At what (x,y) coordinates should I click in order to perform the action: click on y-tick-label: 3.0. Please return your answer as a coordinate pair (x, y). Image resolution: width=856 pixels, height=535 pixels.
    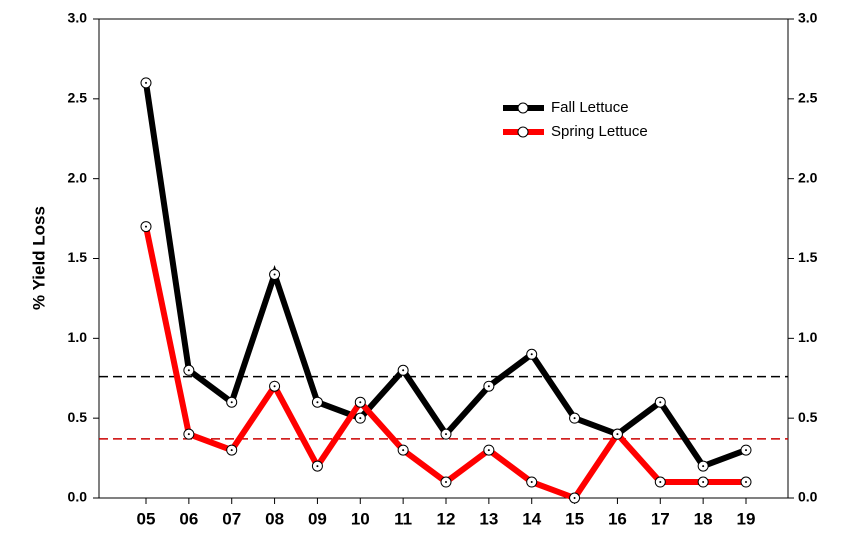
    Looking at the image, I should click on (78, 18).